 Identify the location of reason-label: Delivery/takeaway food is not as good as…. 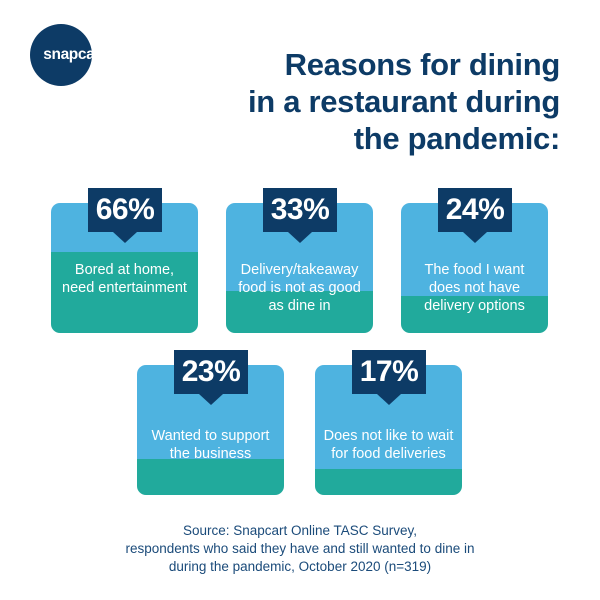
(299, 288).